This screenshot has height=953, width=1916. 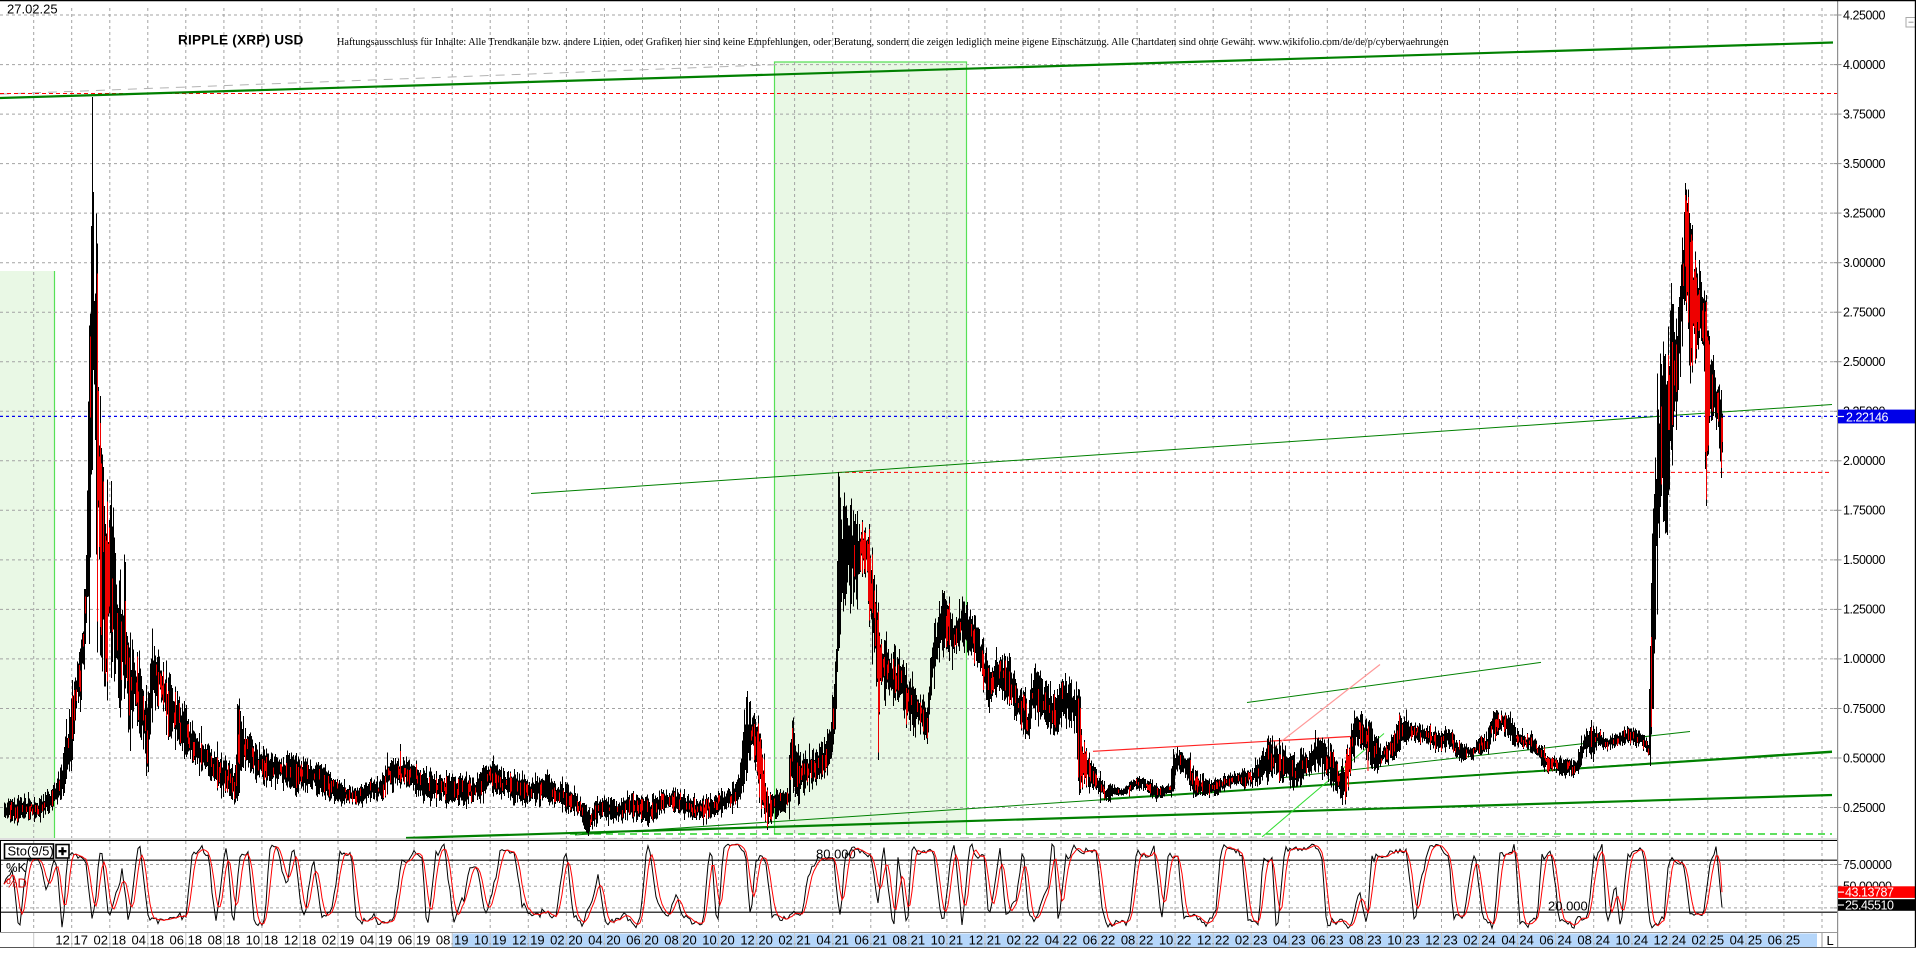 I want to click on svg-text: 2.00000, so click(x=1864, y=461).